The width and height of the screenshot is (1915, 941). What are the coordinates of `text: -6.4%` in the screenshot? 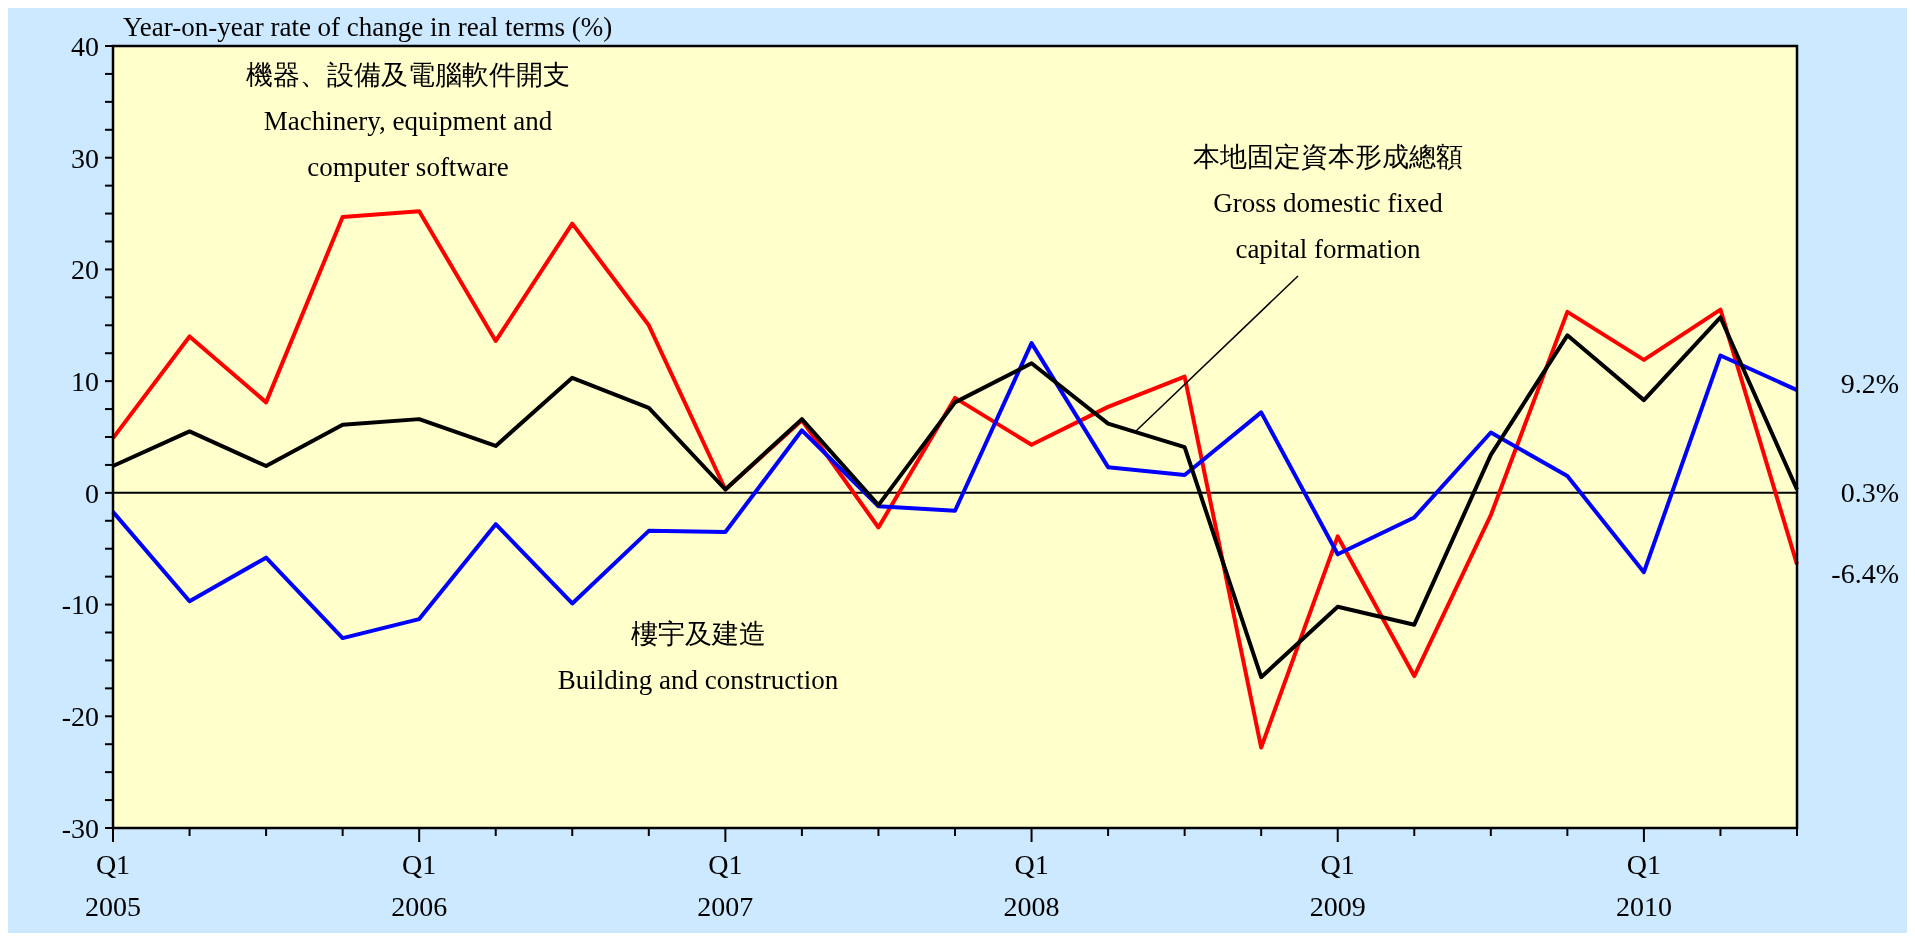 It's located at (1865, 573).